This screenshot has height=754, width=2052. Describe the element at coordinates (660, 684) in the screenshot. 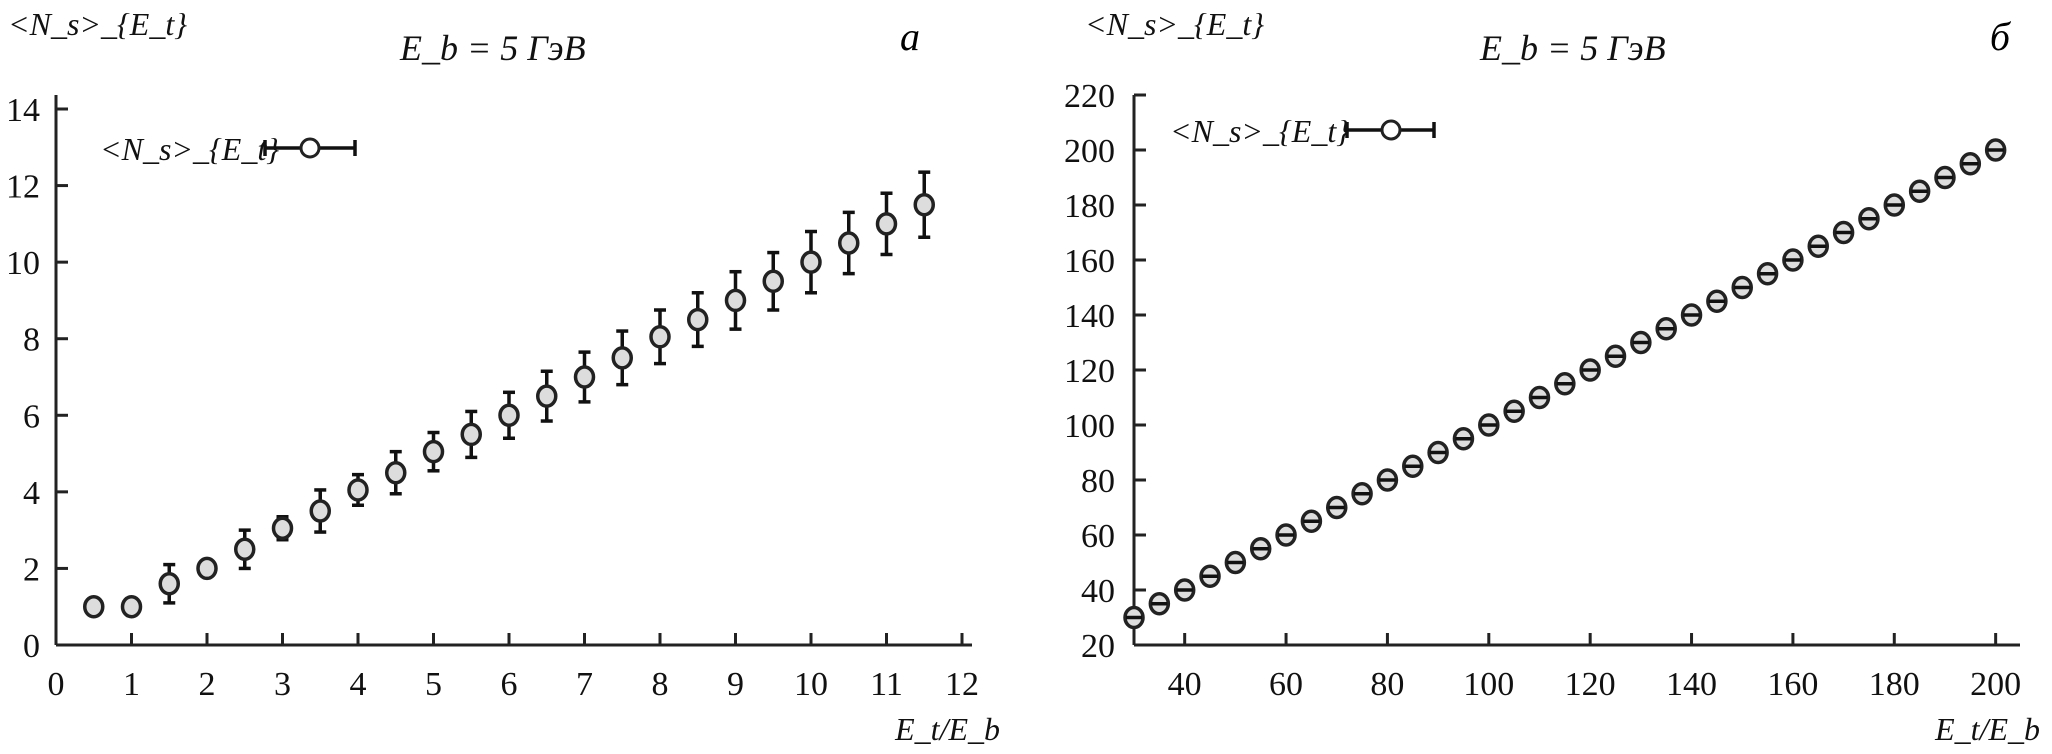

I see `x-tick-label: 8` at that location.